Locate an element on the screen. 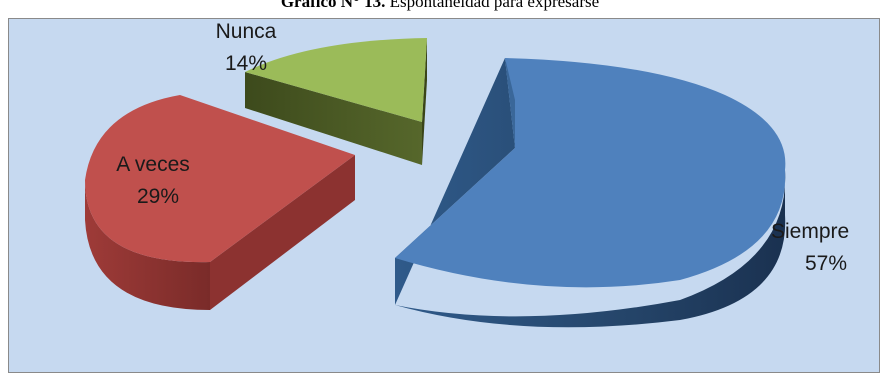 The height and width of the screenshot is (383, 880). label-a-veces-pct: 29% is located at coordinates (158, 196).